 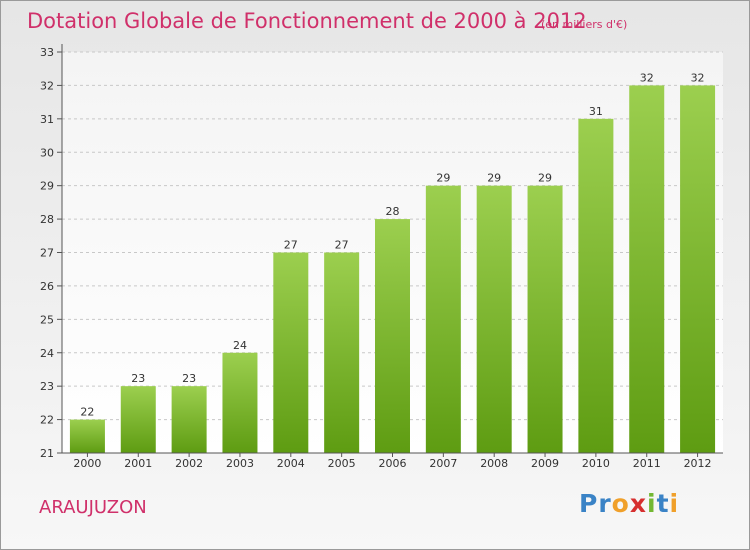 What do you see at coordinates (443, 463) in the screenshot?
I see `x-tick-label: 2007` at bounding box center [443, 463].